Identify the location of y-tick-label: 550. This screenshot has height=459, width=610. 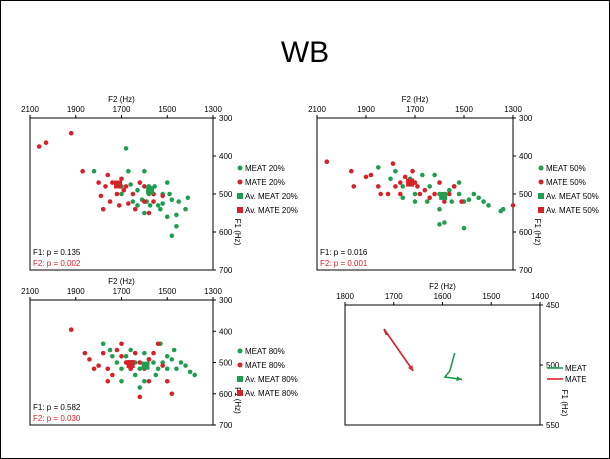
(553, 425).